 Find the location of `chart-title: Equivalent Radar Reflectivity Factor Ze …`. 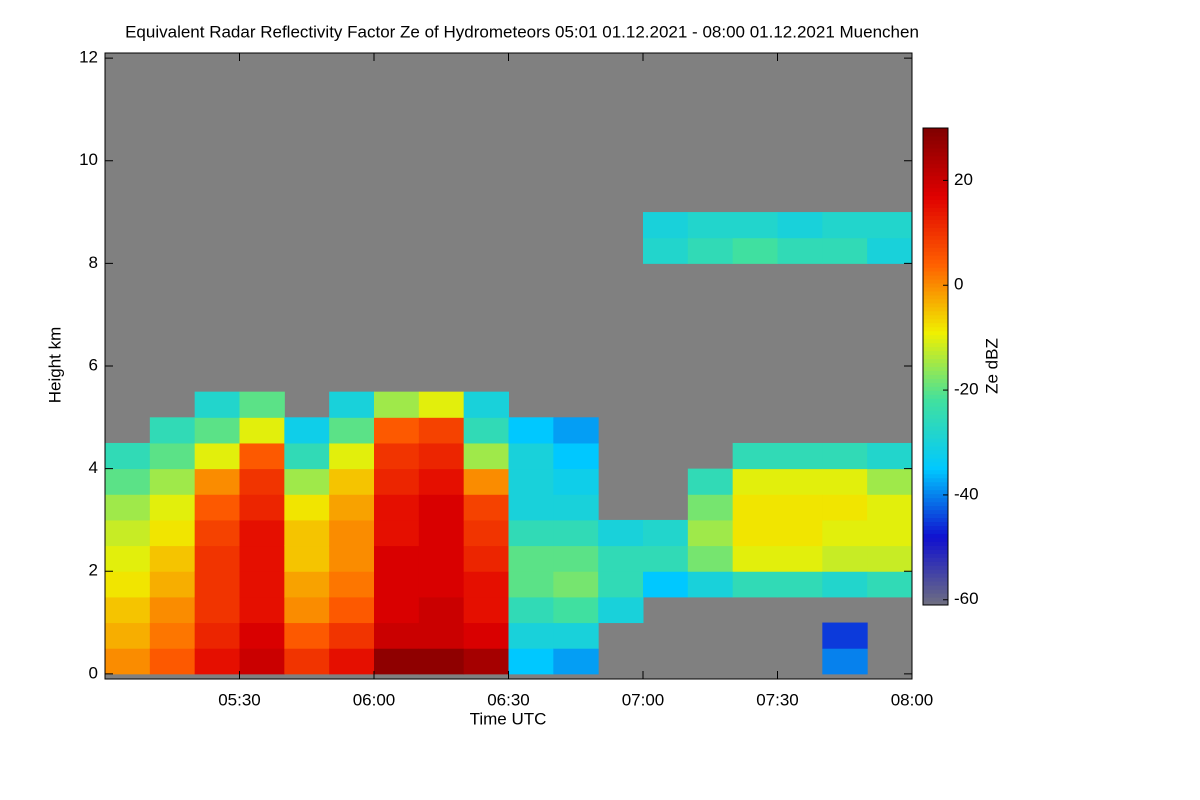

chart-title: Equivalent Radar Reflectivity Factor Ze … is located at coordinates (522, 31).